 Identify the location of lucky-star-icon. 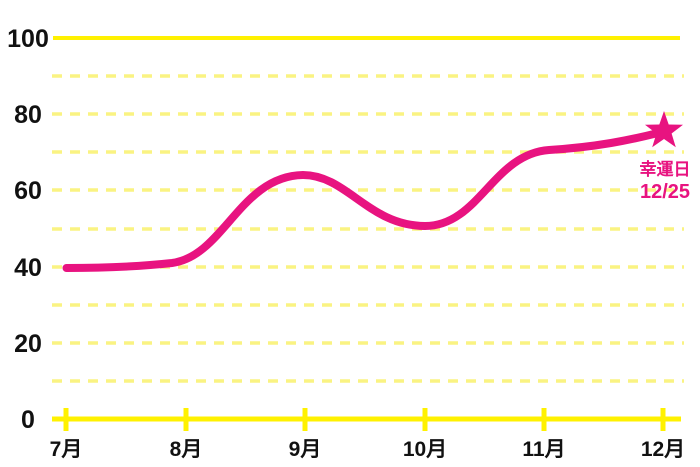
(664, 129).